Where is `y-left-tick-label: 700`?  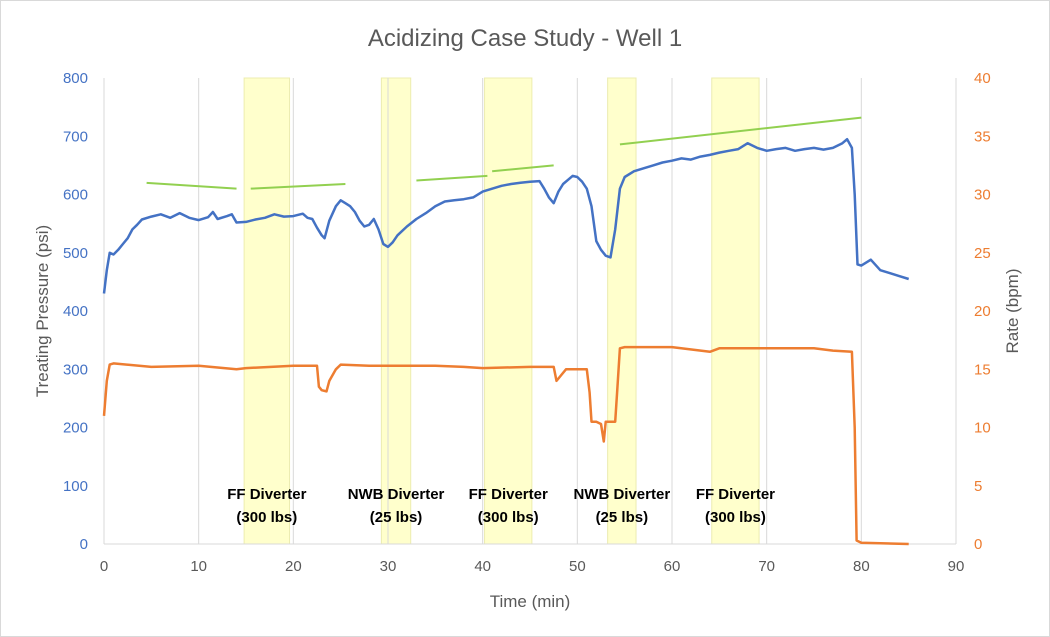 y-left-tick-label: 700 is located at coordinates (75, 136).